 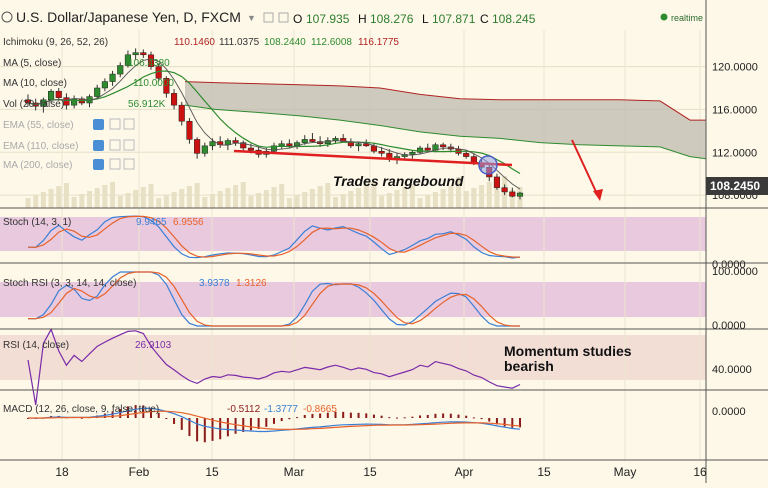 What do you see at coordinates (35, 83) in the screenshot?
I see `legend-ma10: MA (10, close)` at bounding box center [35, 83].